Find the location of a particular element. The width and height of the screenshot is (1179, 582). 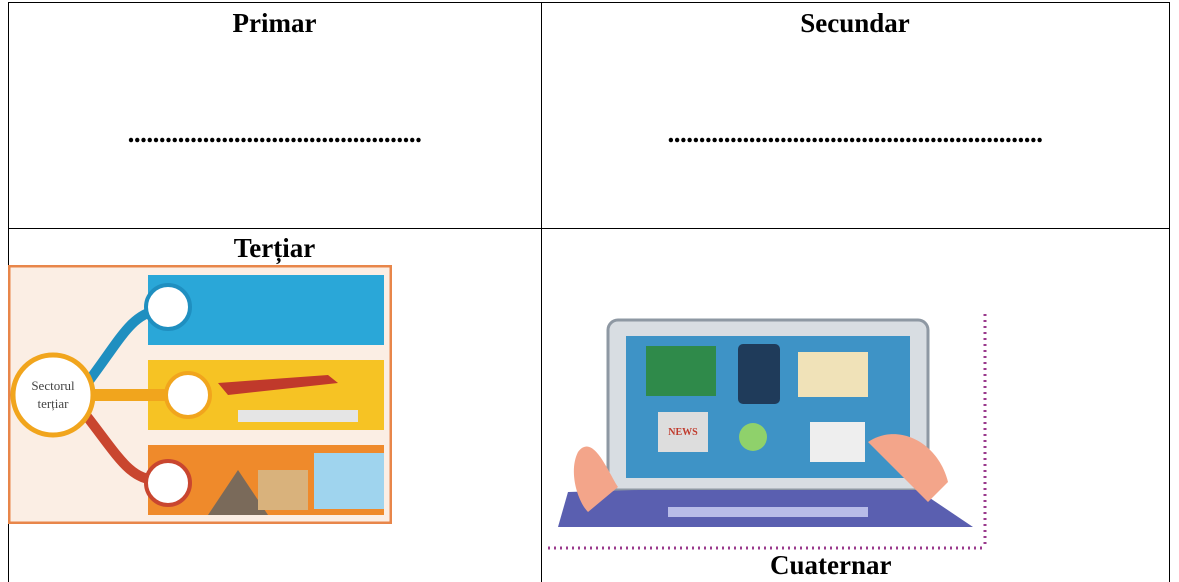

tertiary-illustration: Sectorul terțiar is located at coordinates (200, 394).